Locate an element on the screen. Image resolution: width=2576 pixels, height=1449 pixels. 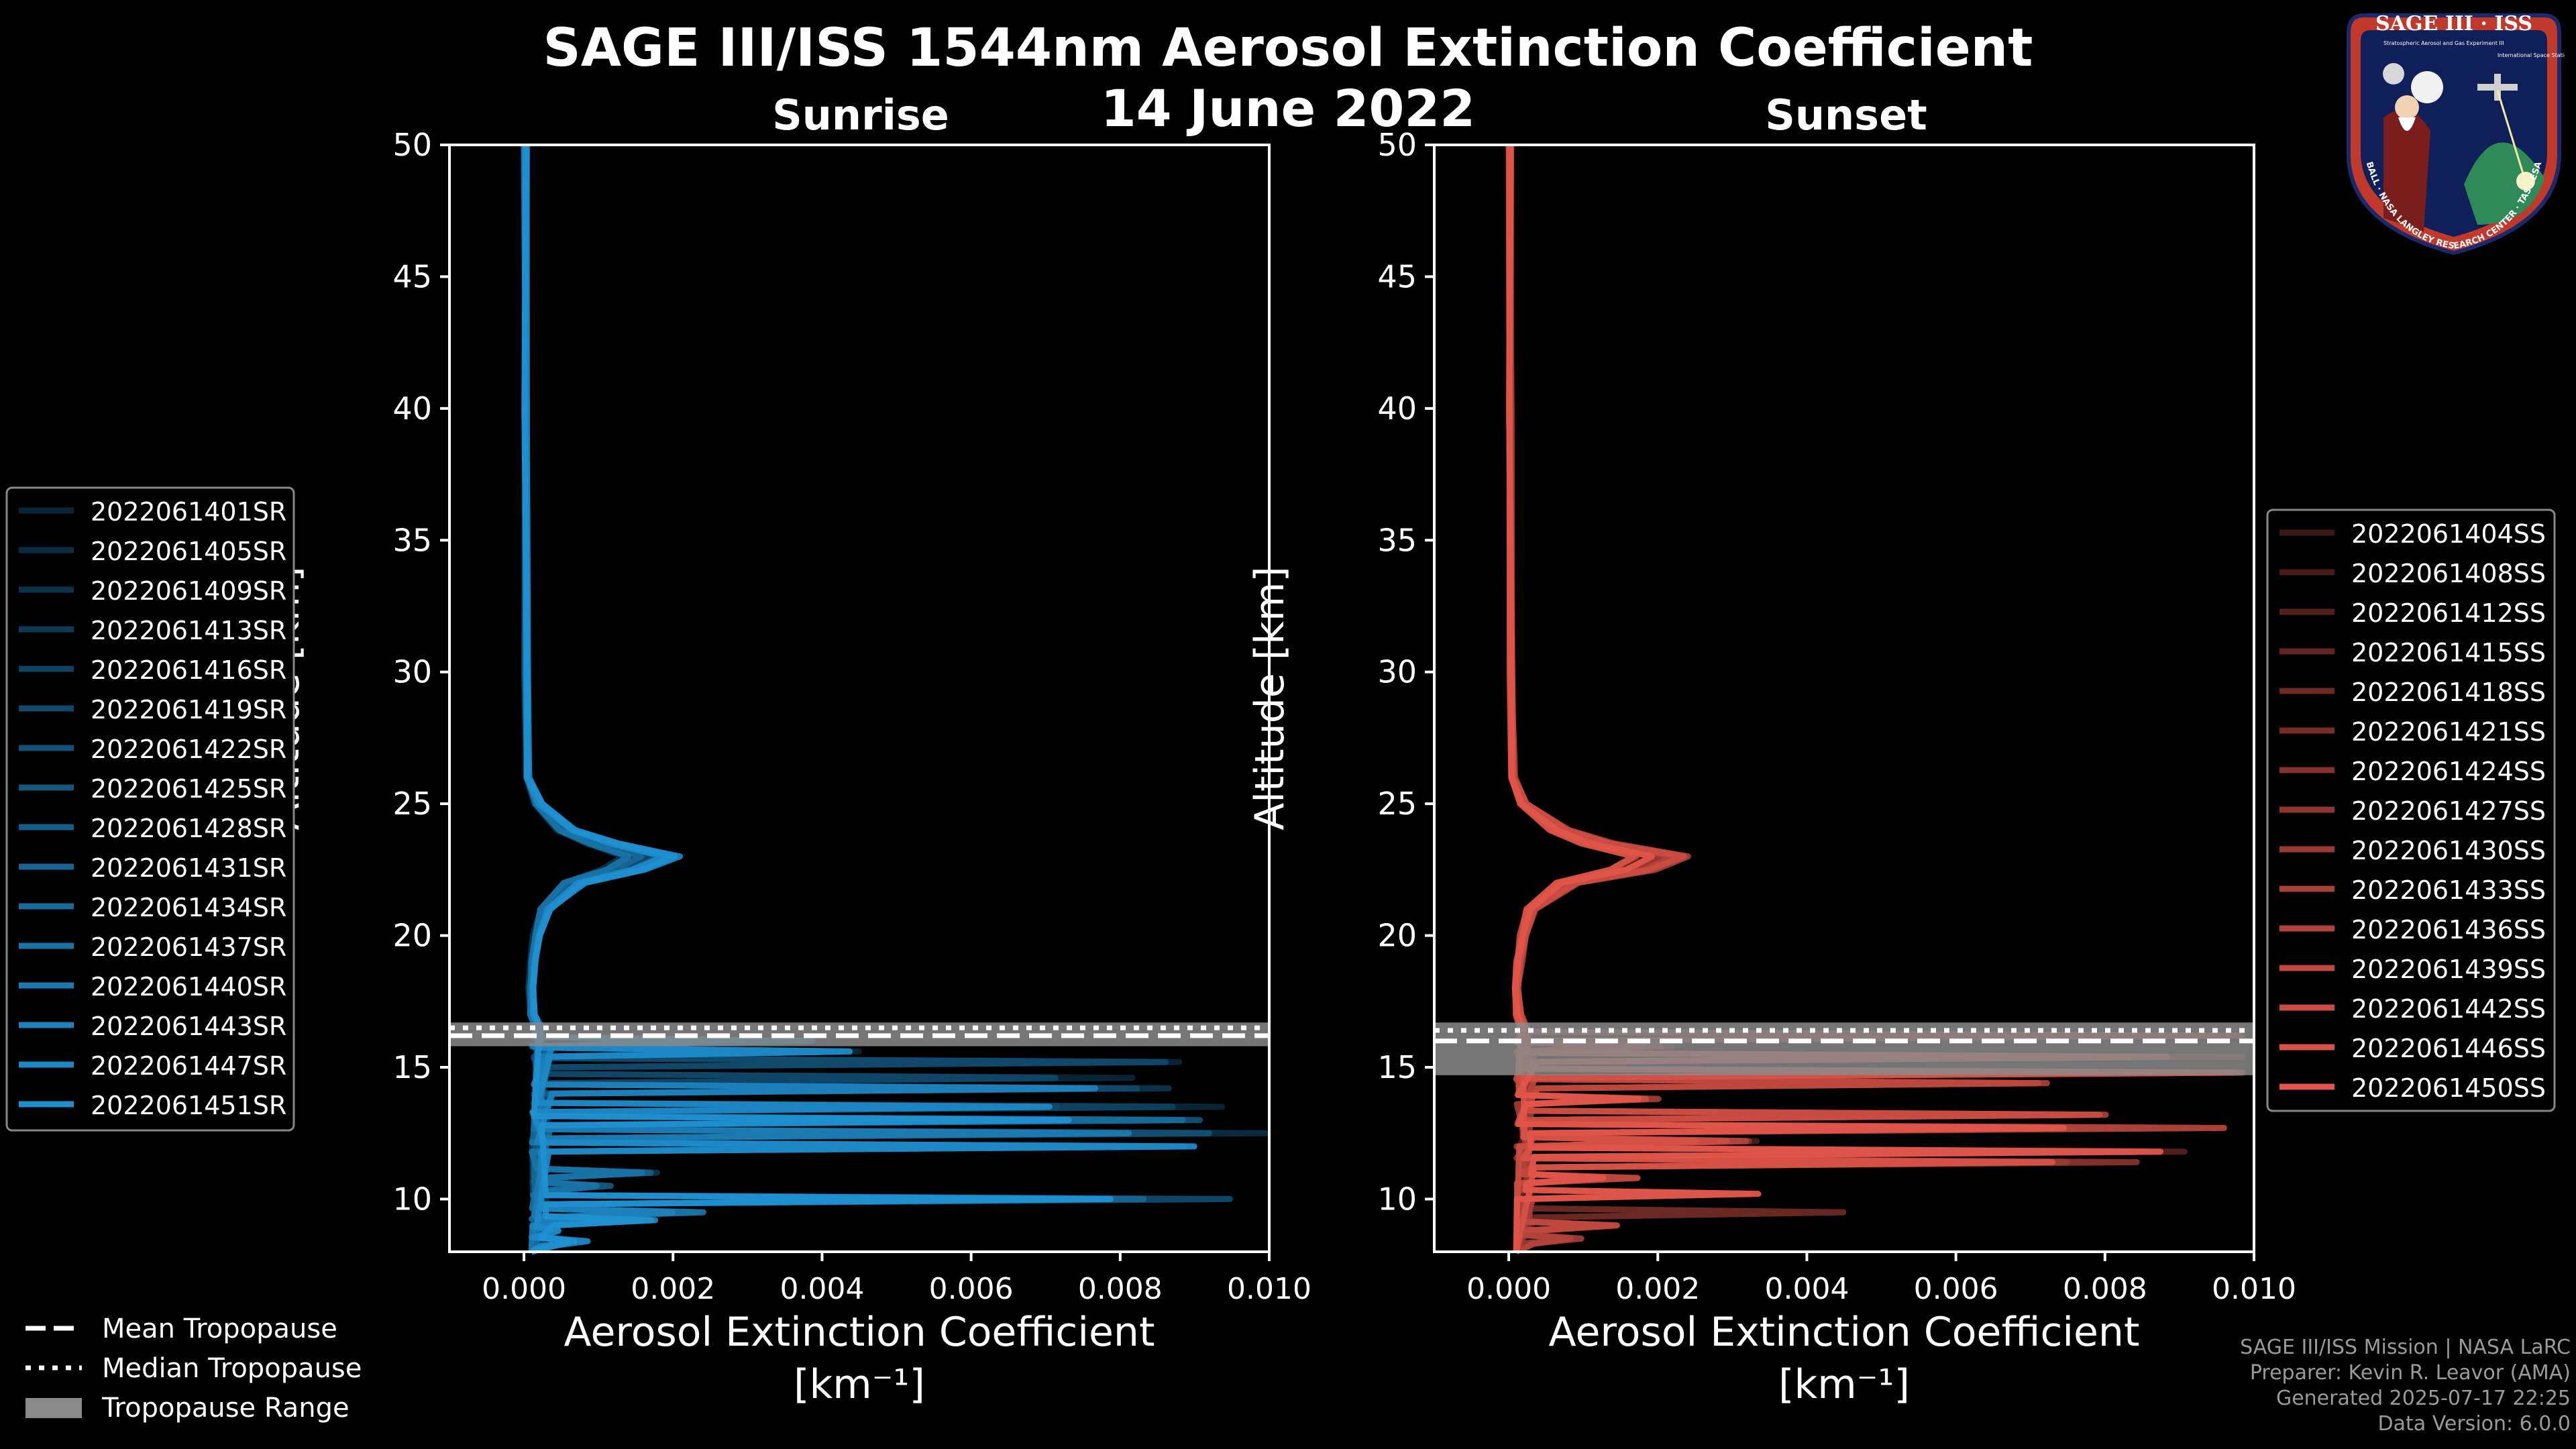
credit-mission: SAGE III/ISS Mission | NASA LaRC is located at coordinates (2405, 1347).